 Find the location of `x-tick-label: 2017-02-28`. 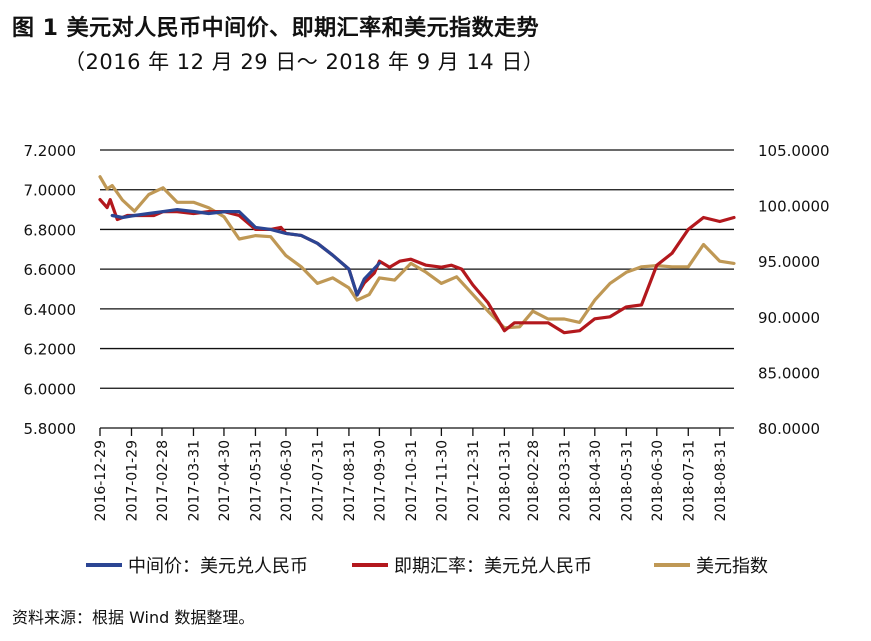

x-tick-label: 2017-02-28 is located at coordinates (163, 480).